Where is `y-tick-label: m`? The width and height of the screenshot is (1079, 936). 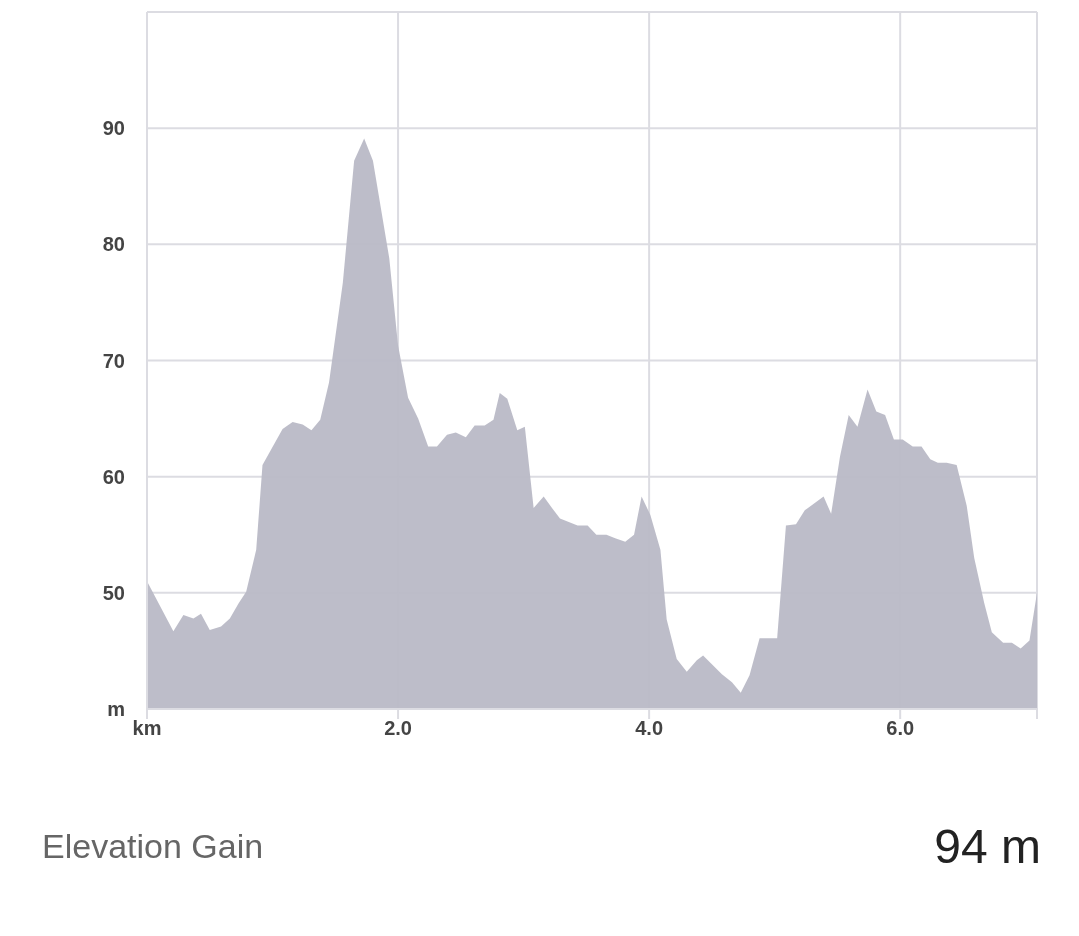 y-tick-label: m is located at coordinates (116, 709).